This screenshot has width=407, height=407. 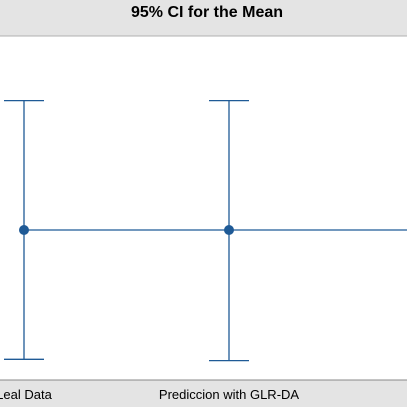 What do you see at coordinates (229, 394) in the screenshot?
I see `x-tick-label-2: Prediccion with GLR-DA` at bounding box center [229, 394].